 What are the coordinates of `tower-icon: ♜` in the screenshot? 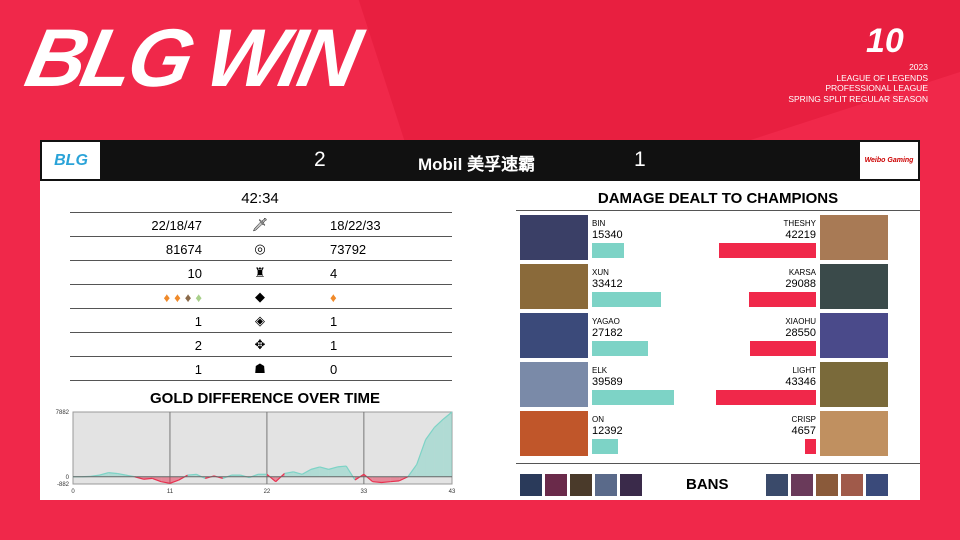 It's located at (260, 272).